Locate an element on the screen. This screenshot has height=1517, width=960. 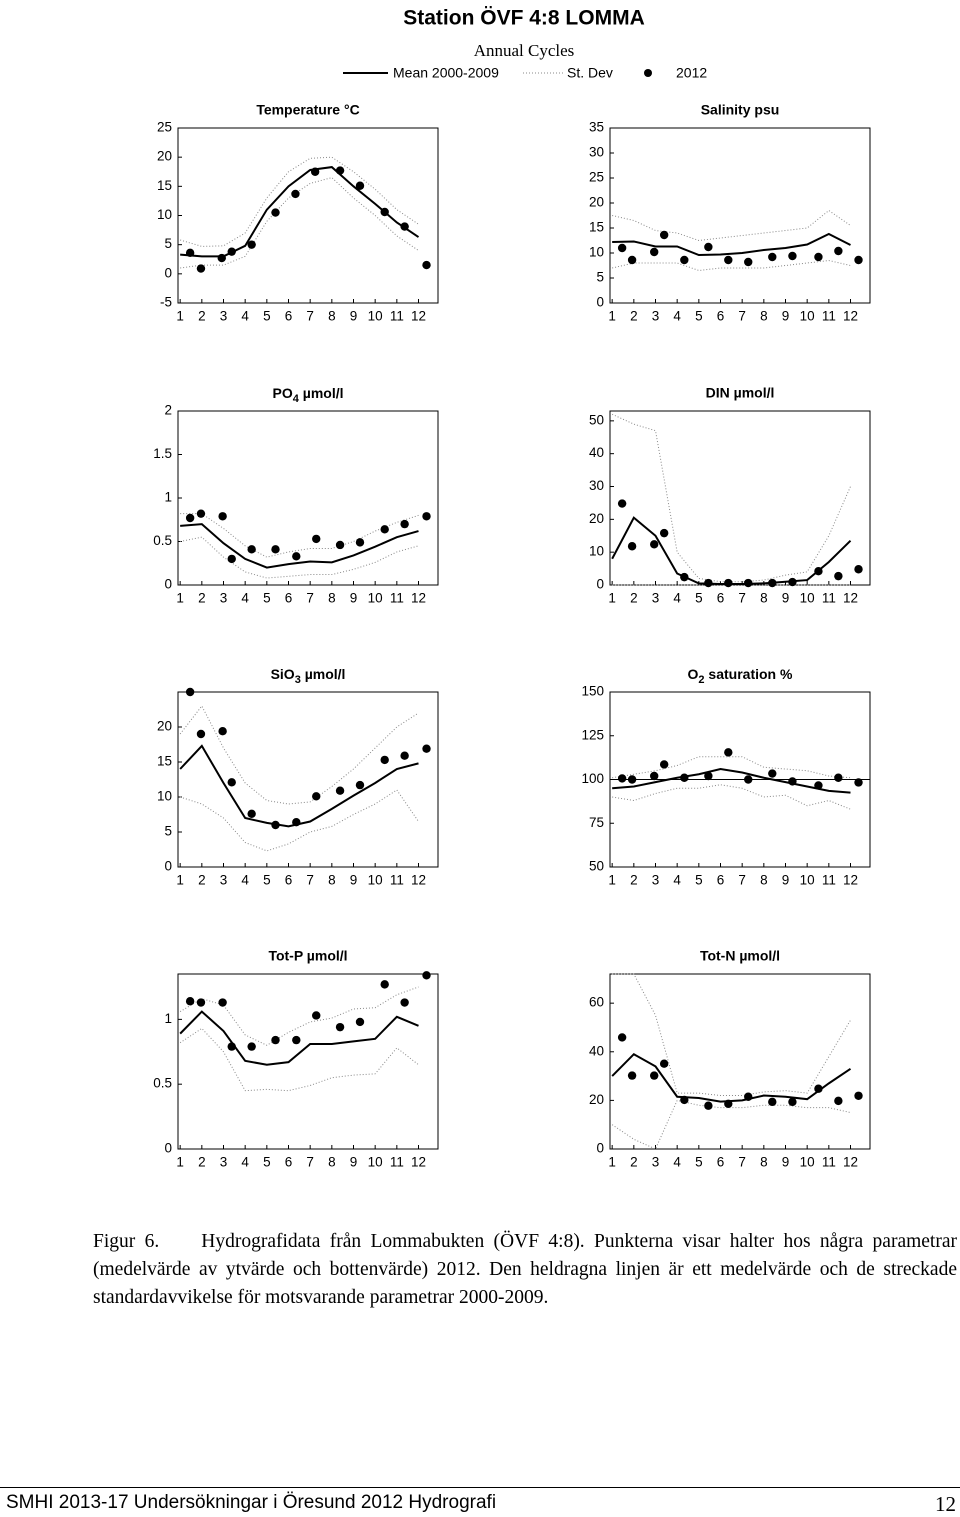
figure-title: Station ÖVF 4:8 LOMMA is located at coordinates (524, 18).